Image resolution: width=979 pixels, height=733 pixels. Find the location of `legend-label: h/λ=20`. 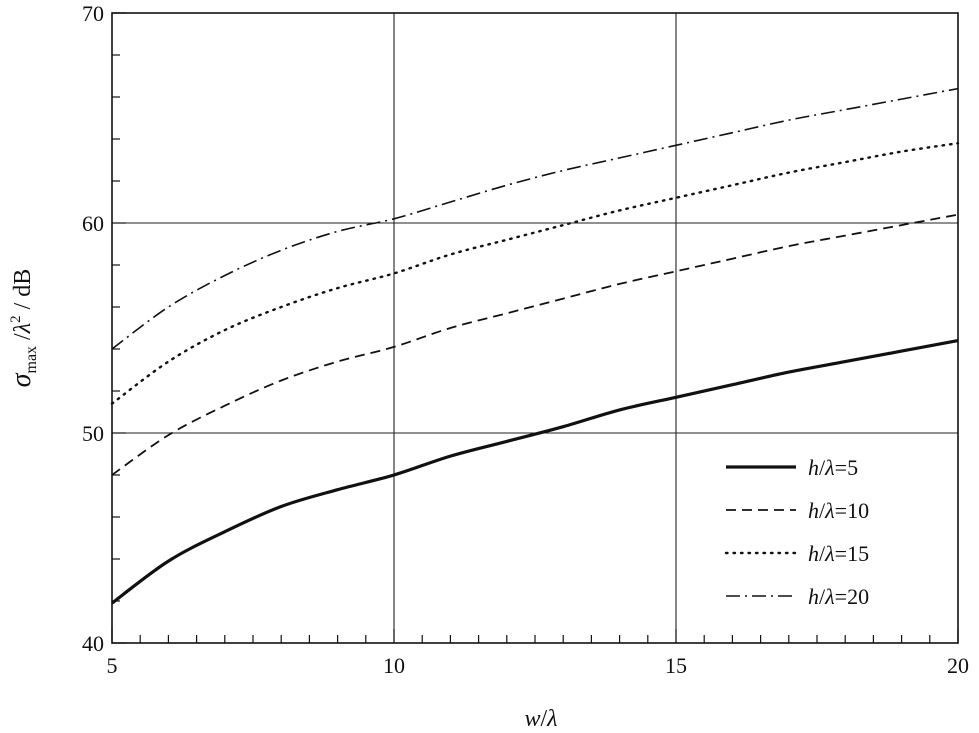

legend-label: h/λ=20 is located at coordinates (838, 596).